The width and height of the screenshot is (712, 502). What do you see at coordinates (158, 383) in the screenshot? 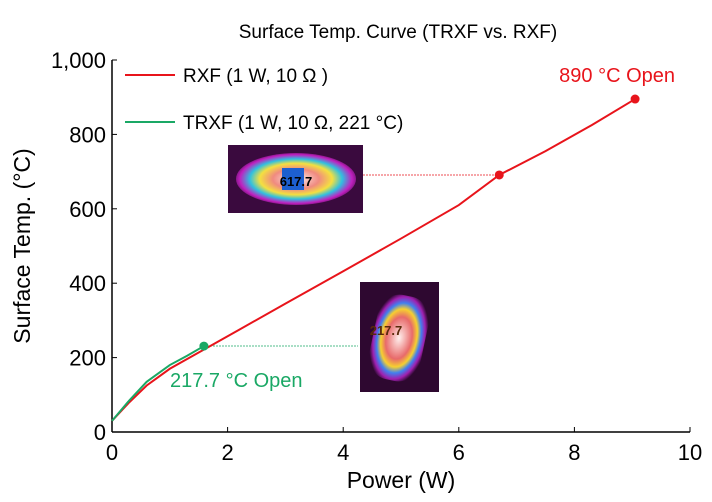
I see `series-line` at bounding box center [158, 383].